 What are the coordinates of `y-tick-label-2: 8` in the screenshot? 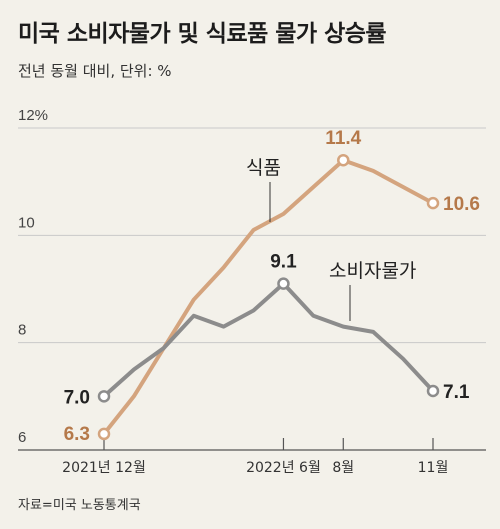 It's located at (22, 330).